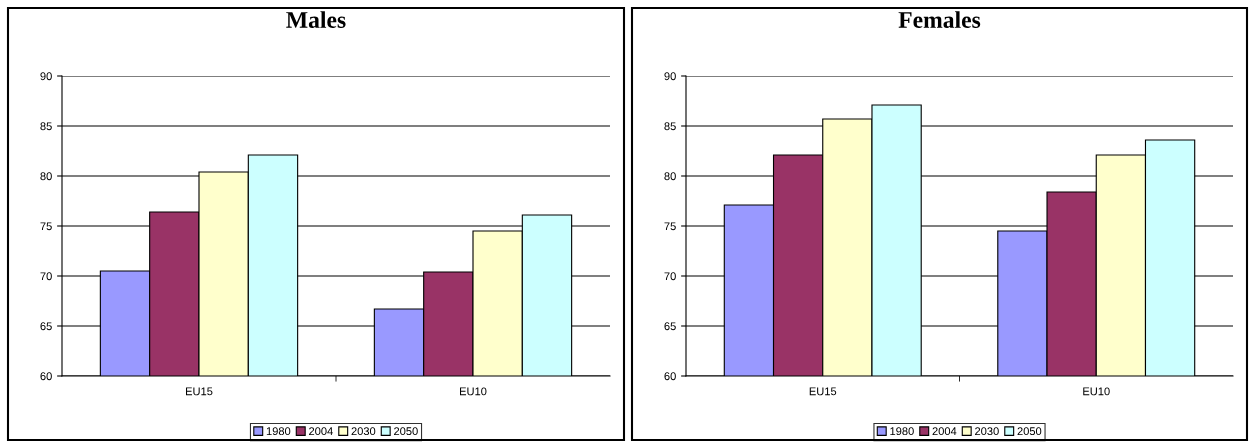 This screenshot has height=443, width=1255. What do you see at coordinates (939, 19) in the screenshot?
I see `chart-title: Females` at bounding box center [939, 19].